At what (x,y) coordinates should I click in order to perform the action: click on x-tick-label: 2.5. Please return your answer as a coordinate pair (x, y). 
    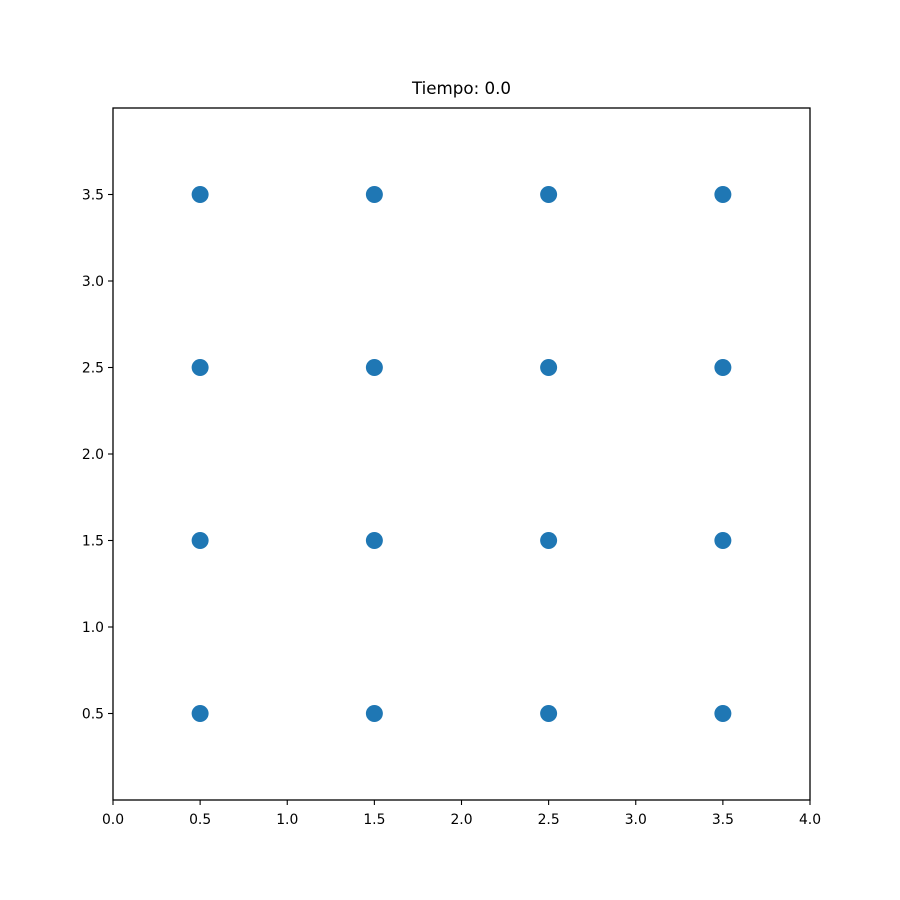
    Looking at the image, I should click on (549, 820).